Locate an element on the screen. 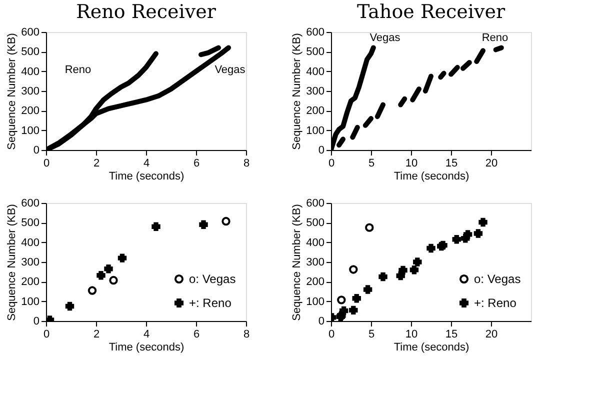  chart-title: Tahoe Receiver is located at coordinates (431, 12).